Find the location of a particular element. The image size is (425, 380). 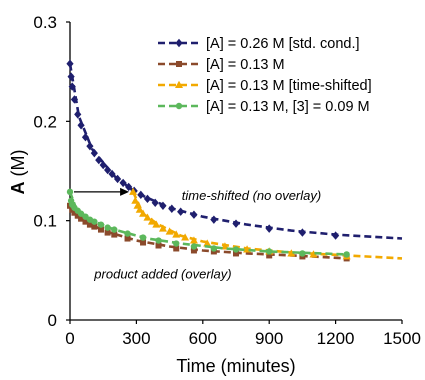

annotation-1: time-shifted (no overlay) is located at coordinates (251, 195).